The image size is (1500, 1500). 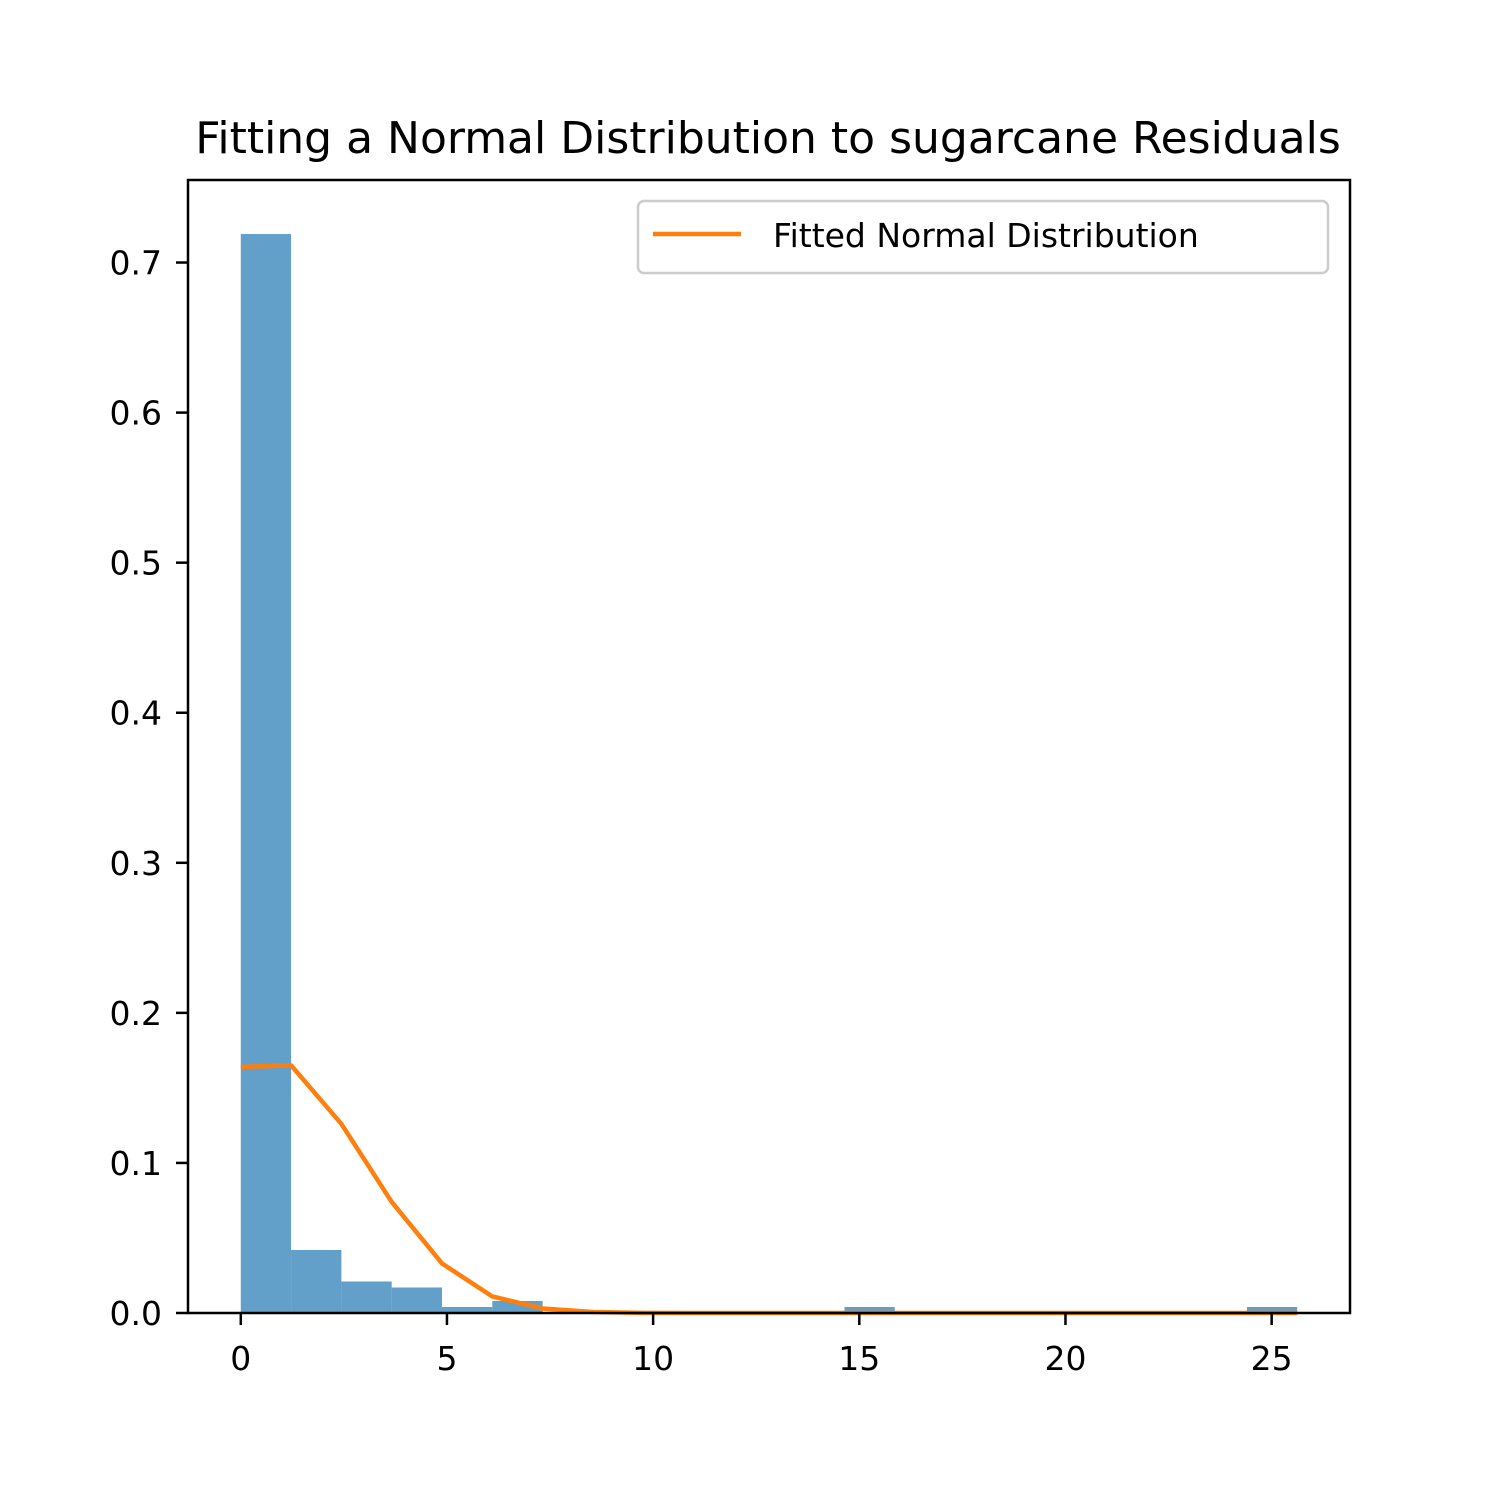 What do you see at coordinates (240, 1358) in the screenshot?
I see `x-tick-label: 0` at bounding box center [240, 1358].